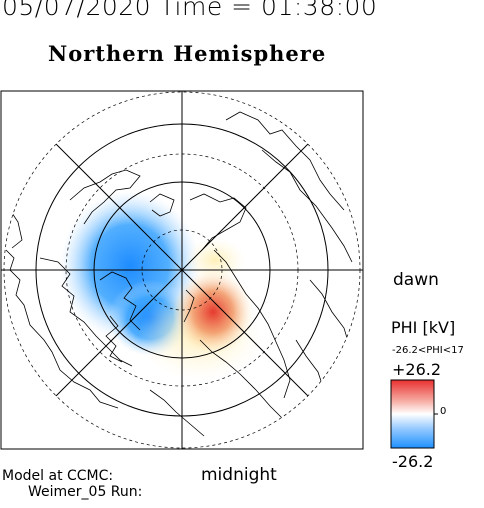  I want to click on midnight-label: midnight, so click(239, 475).